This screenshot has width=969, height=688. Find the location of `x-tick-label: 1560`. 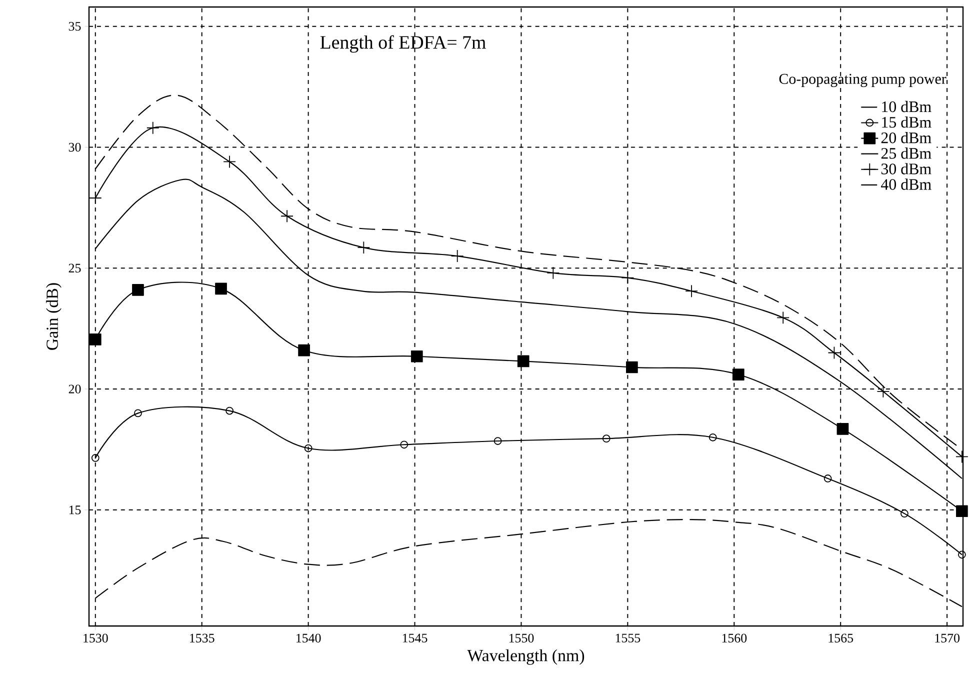

x-tick-label: 1560 is located at coordinates (734, 638).